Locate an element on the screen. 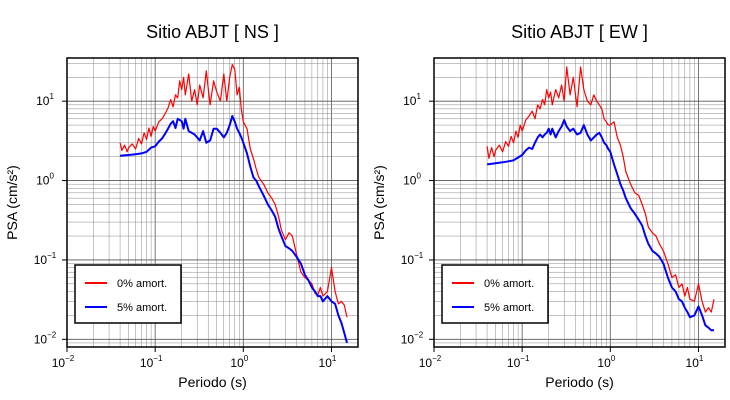  chart-title: Sitio ABJT [ NS ] is located at coordinates (212, 32).